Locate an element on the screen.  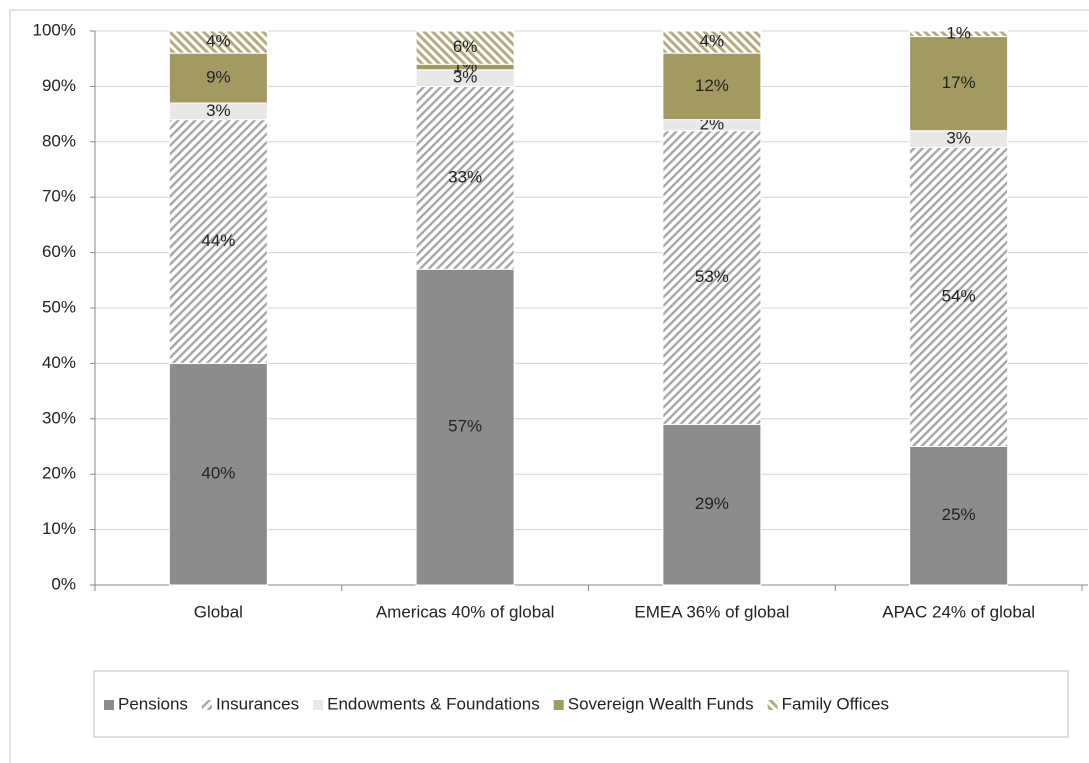
y-tick-label: 80% is located at coordinates (59, 140).